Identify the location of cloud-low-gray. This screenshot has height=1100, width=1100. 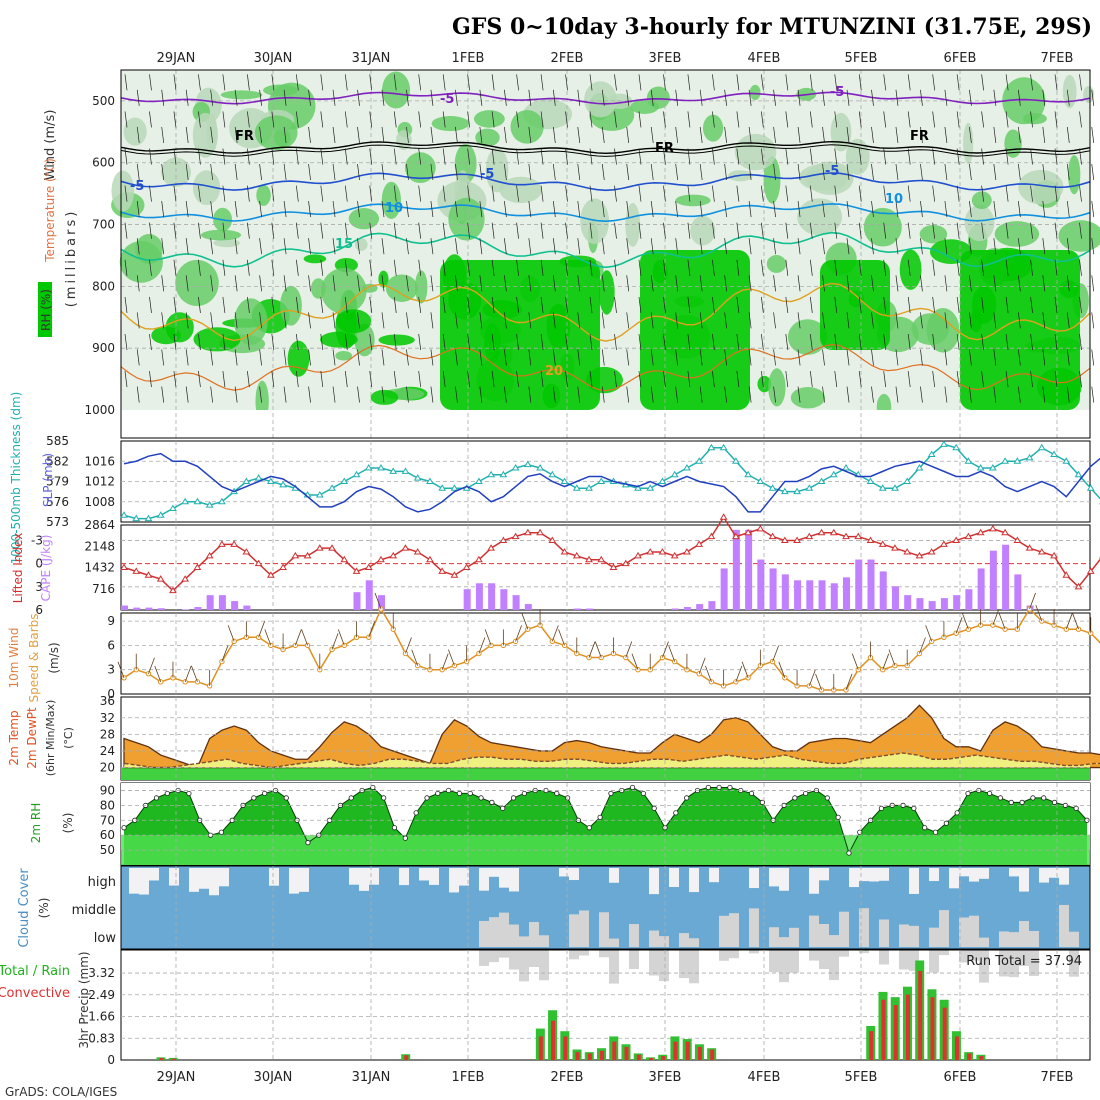
(864, 931).